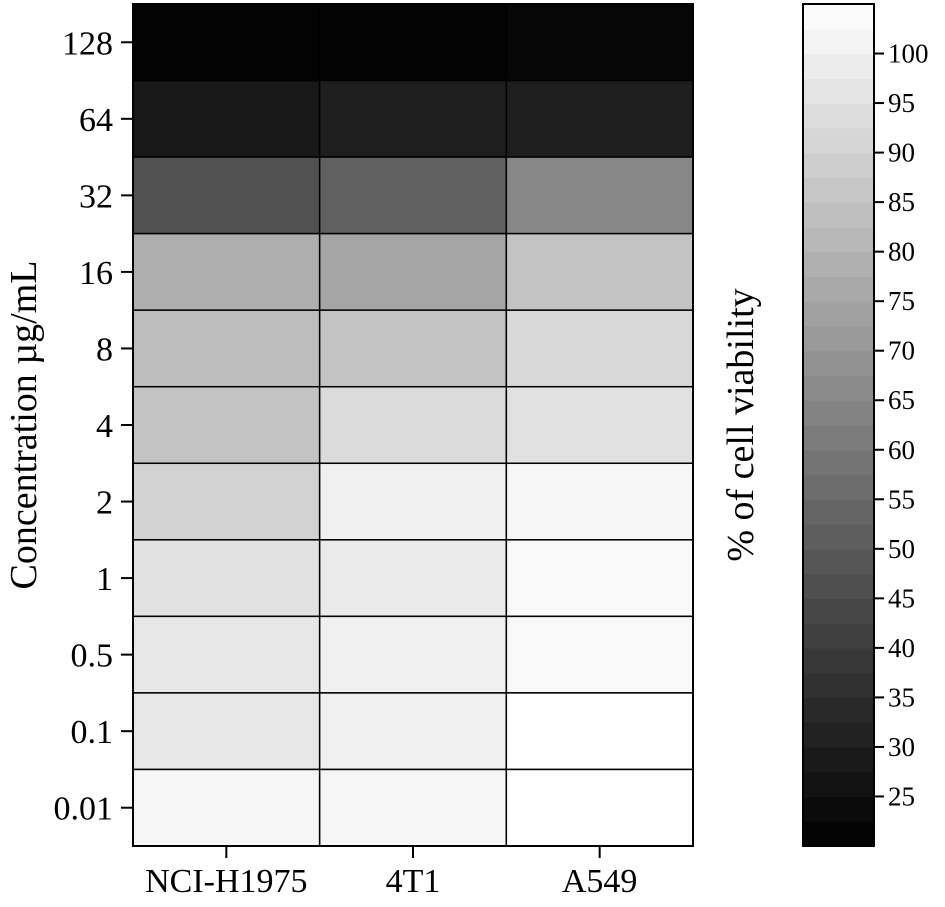  What do you see at coordinates (901, 202) in the screenshot?
I see `colorbar-tick-label: 85` at bounding box center [901, 202].